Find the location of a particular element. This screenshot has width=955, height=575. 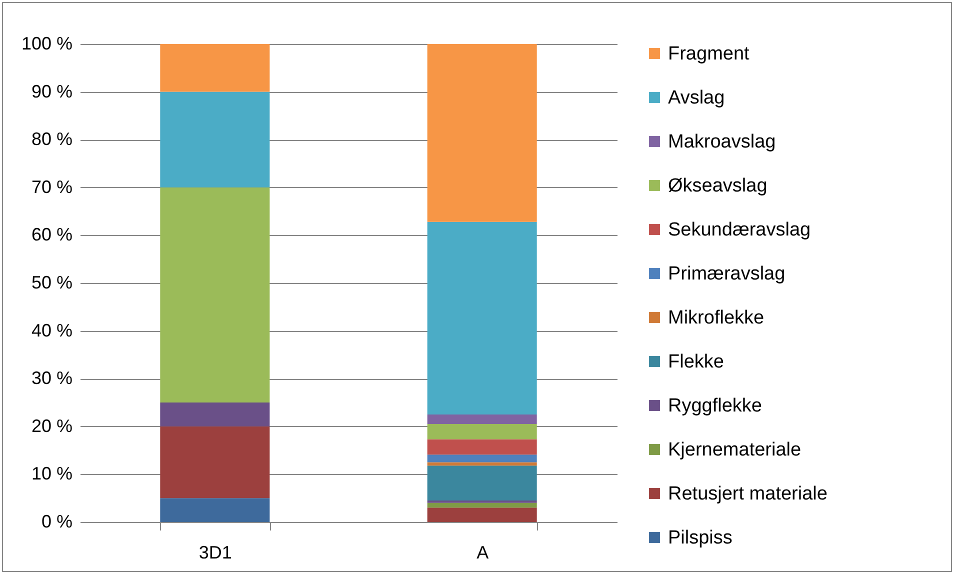

legend-label: Flekke is located at coordinates (696, 362).